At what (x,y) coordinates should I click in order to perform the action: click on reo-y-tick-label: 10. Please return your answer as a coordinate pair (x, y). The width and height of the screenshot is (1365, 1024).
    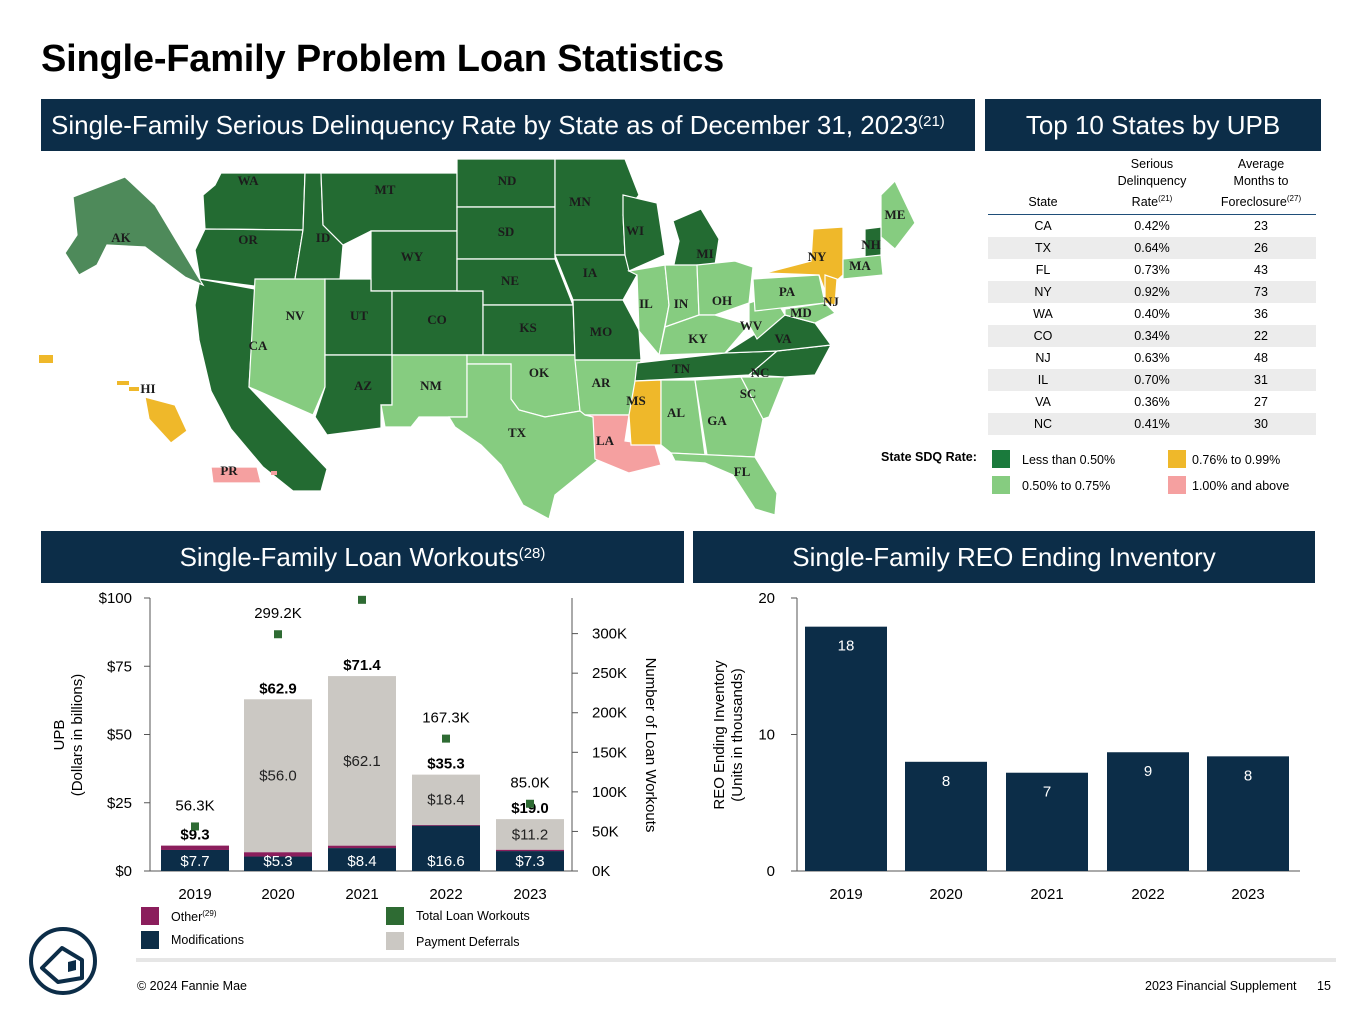
    Looking at the image, I should click on (766, 735).